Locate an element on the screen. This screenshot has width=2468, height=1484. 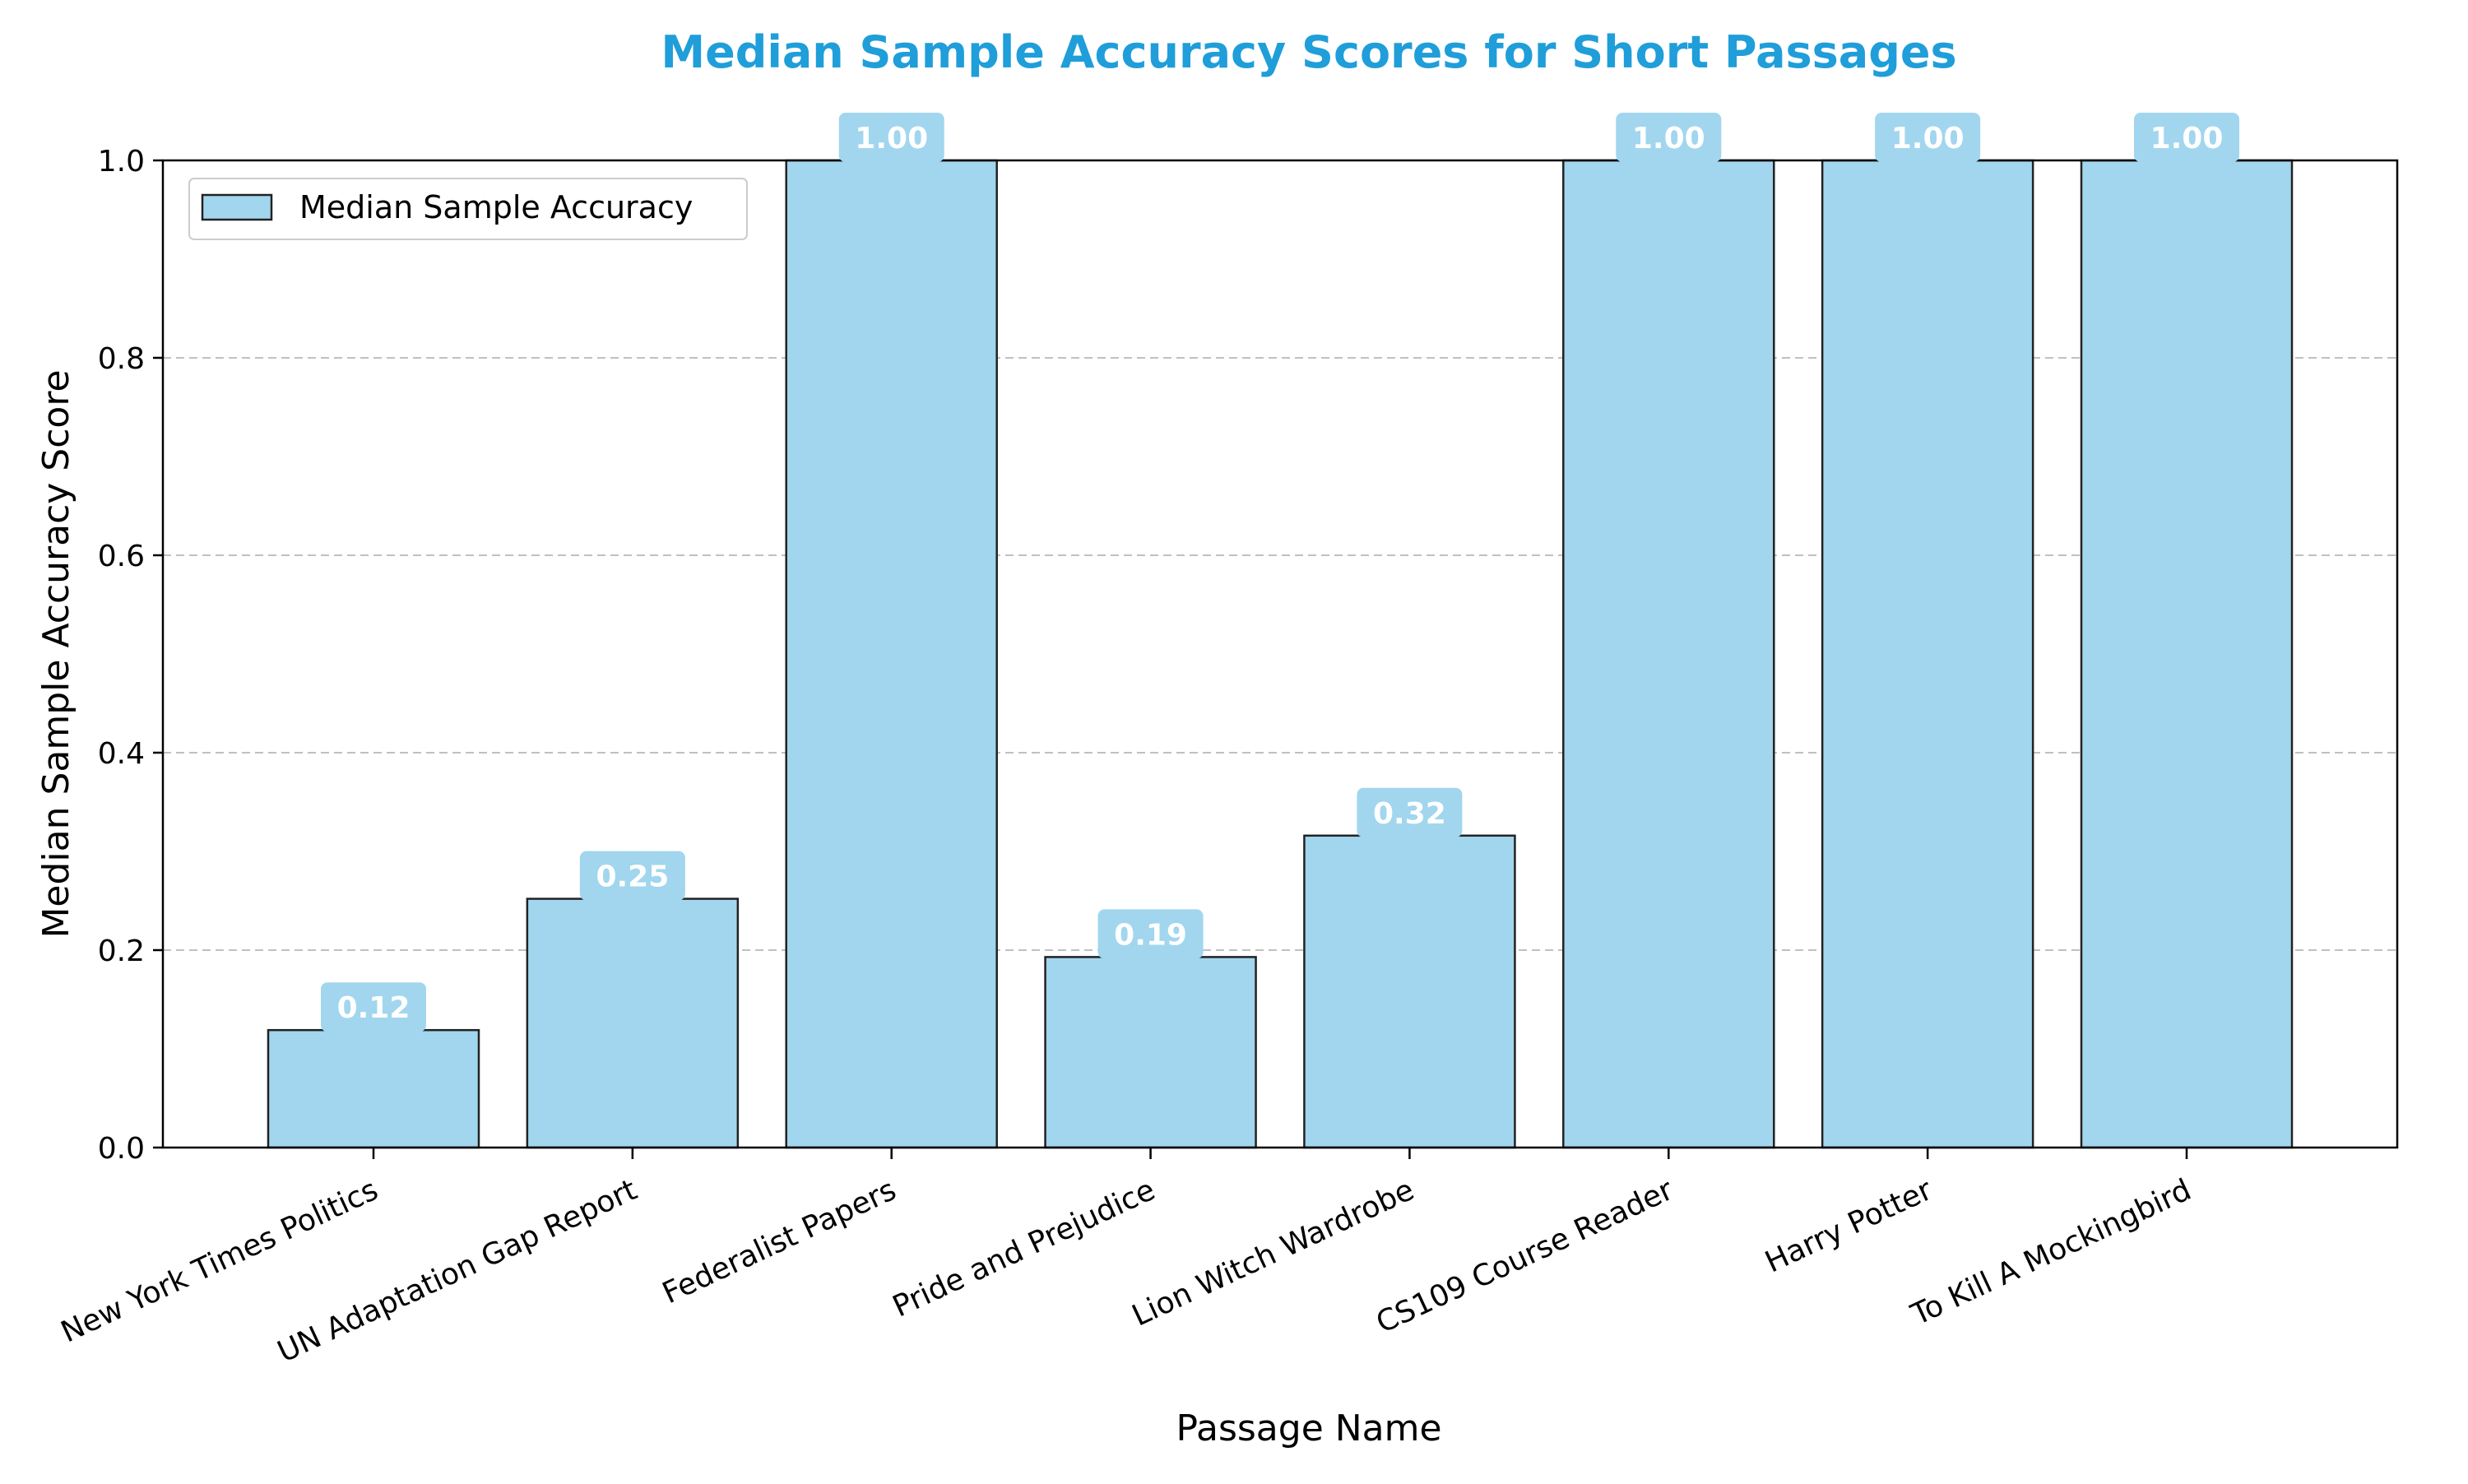
x-tick-label: CS109 Course Reader is located at coordinates (1524, 1256).